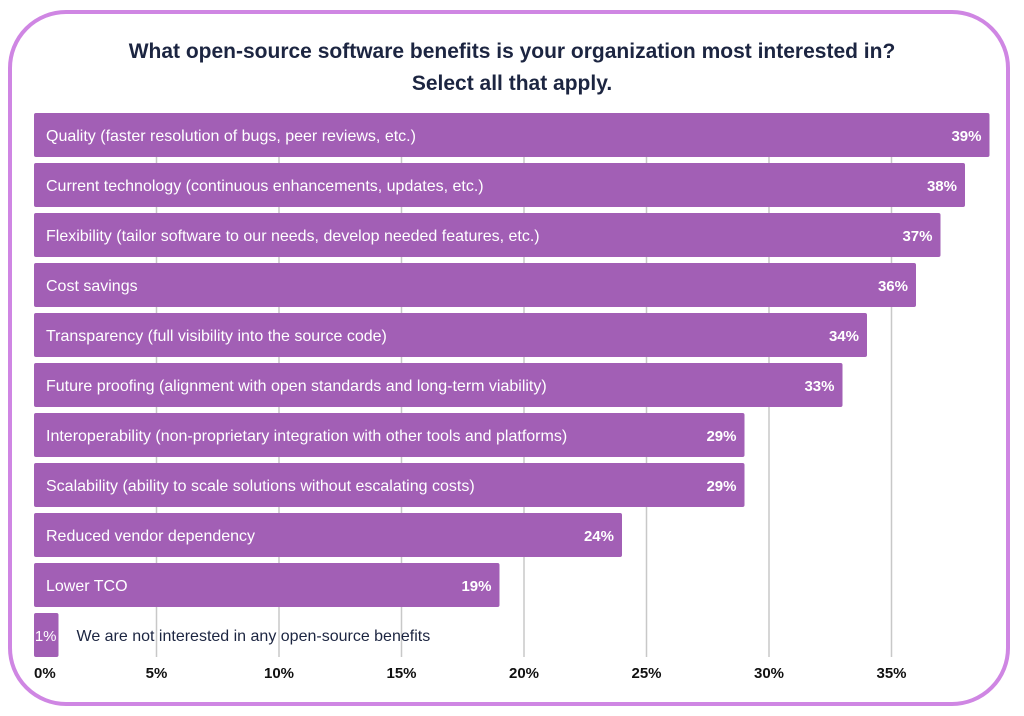  What do you see at coordinates (401, 673) in the screenshot?
I see `x-tick-label: 15%` at bounding box center [401, 673].